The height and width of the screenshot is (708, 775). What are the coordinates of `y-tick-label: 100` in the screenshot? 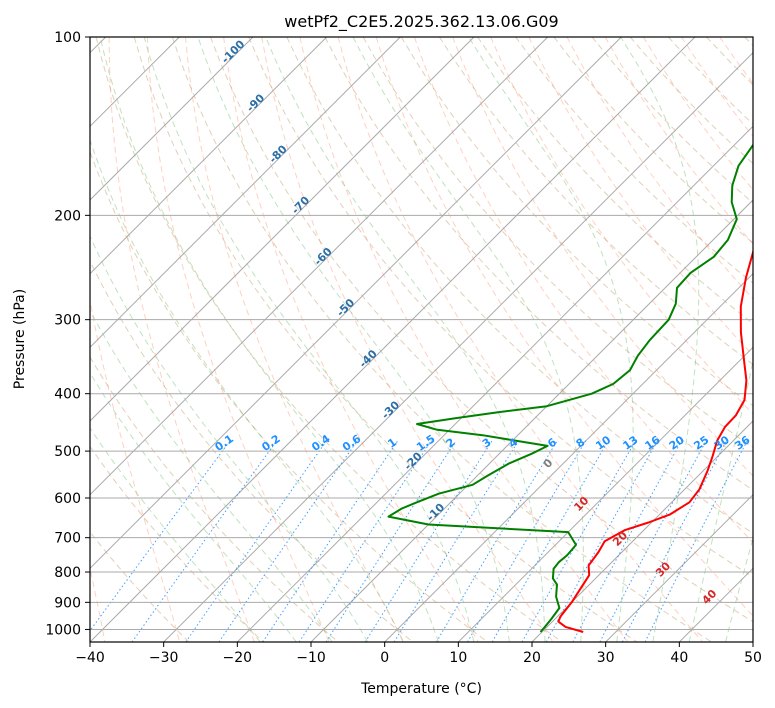 It's located at (67, 38).